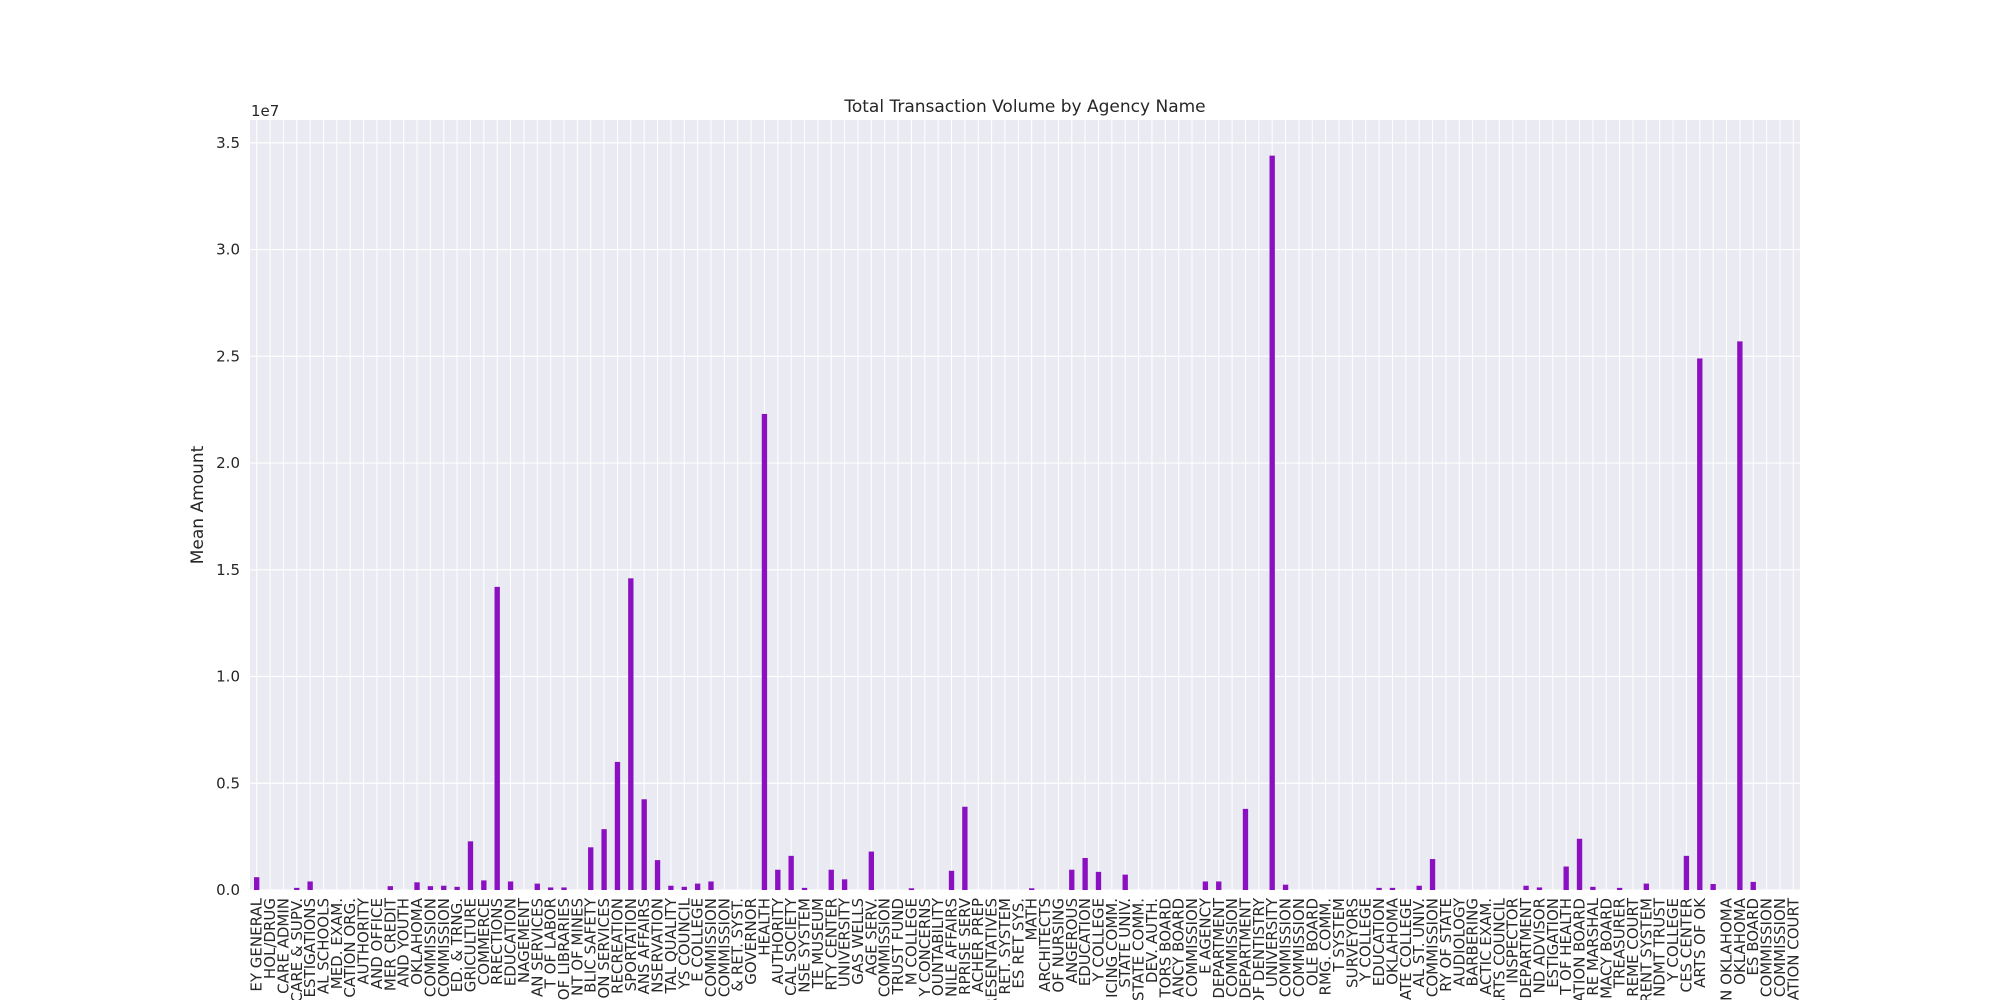  What do you see at coordinates (1139, 949) in the screenshot?
I see `x-tick-label: STATE COMM.` at bounding box center [1139, 949].